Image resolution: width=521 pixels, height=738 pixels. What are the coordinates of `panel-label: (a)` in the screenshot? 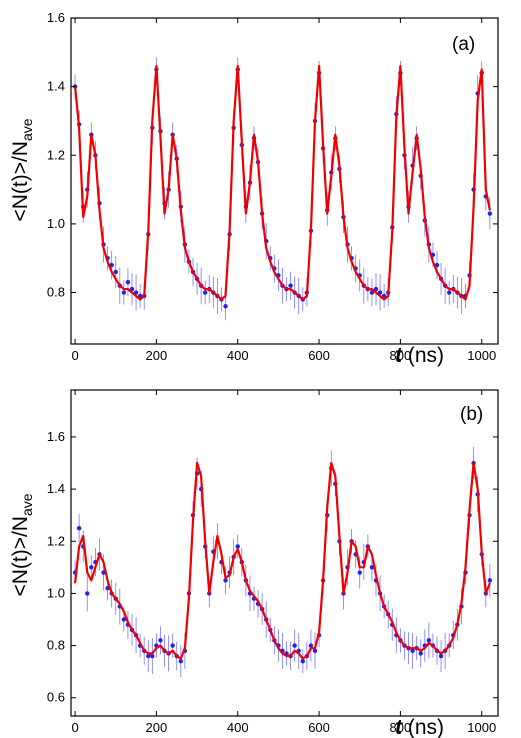 It's located at (463, 44).